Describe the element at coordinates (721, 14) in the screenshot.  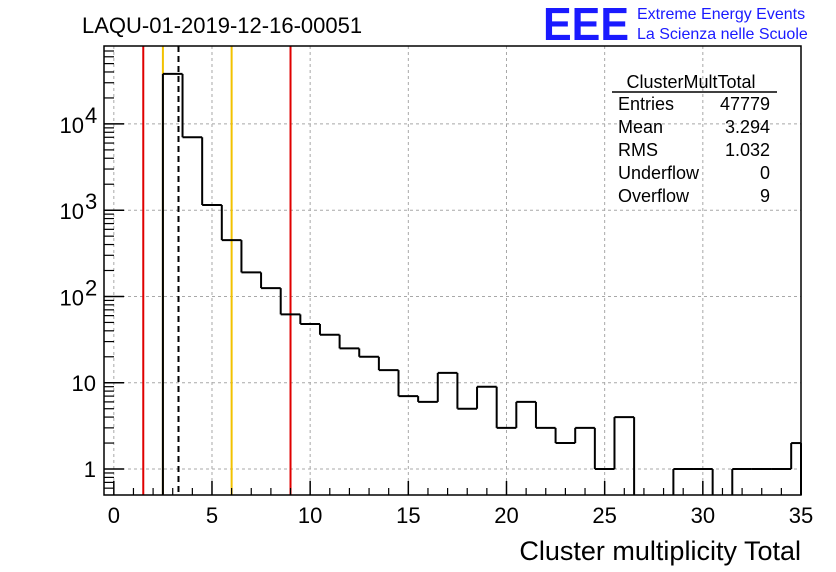
I see `logo-line-1: Extreme Energy Events` at that location.